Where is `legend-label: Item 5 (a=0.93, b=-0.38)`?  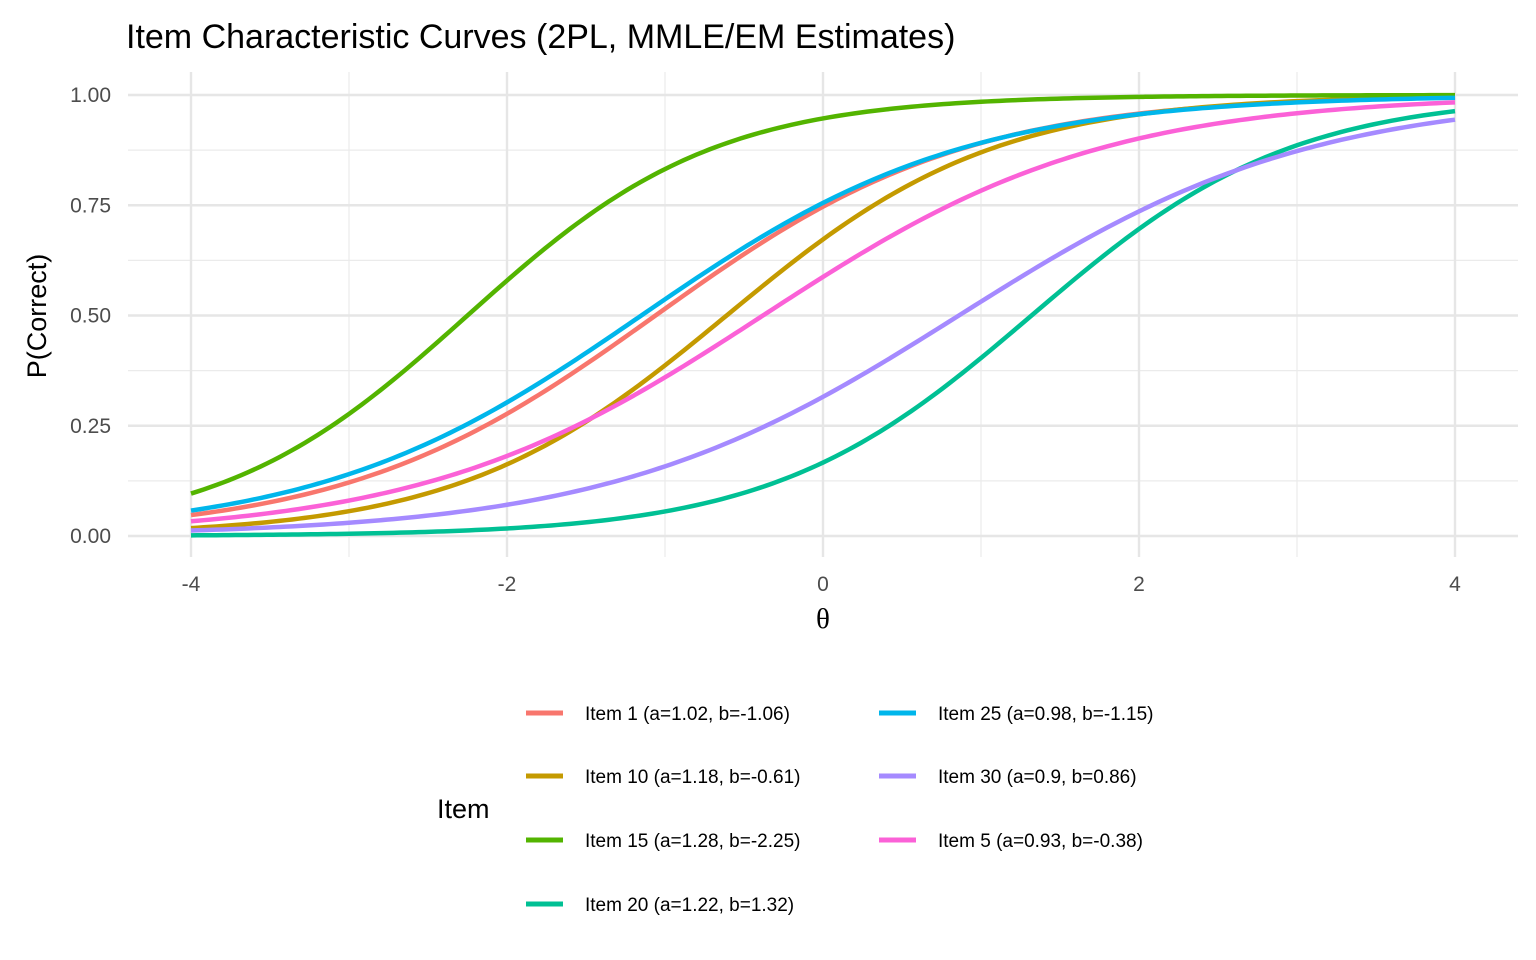 legend-label: Item 5 (a=0.93, b=-0.38) is located at coordinates (1040, 841).